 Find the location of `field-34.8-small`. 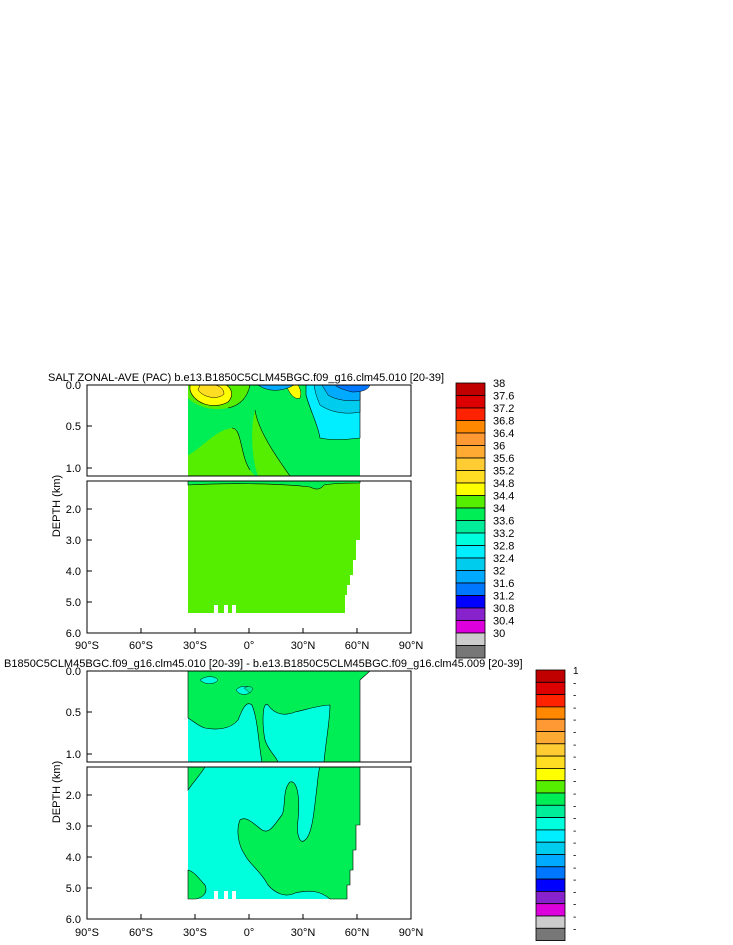

field-34.8-small is located at coordinates (293, 392).